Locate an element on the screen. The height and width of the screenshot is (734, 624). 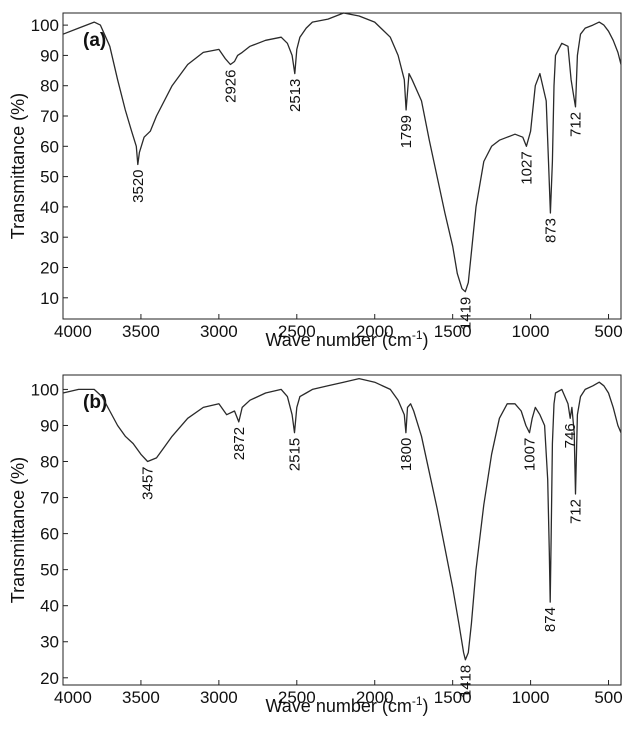
peak-label: 1800 is located at coordinates (406, 454).